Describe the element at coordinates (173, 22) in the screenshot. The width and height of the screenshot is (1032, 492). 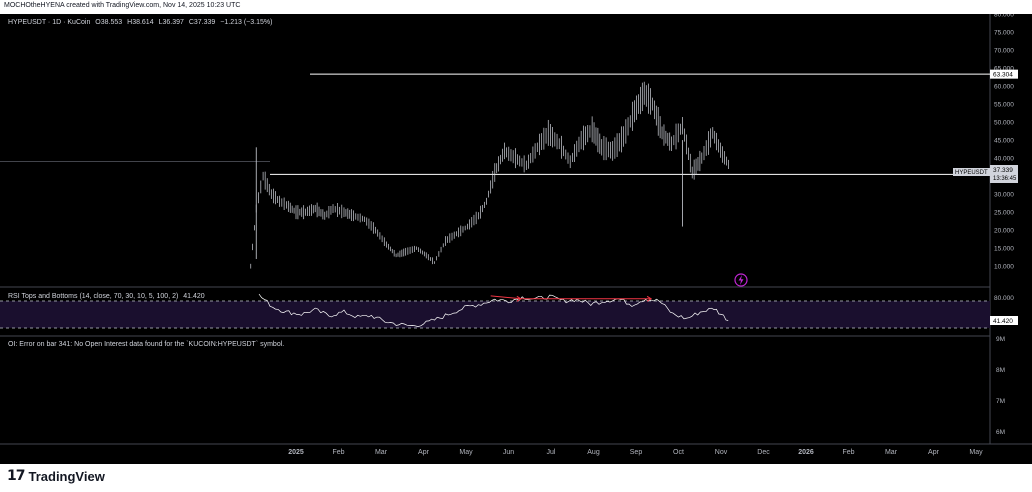
I see `legend-low-value: 36.397` at that location.